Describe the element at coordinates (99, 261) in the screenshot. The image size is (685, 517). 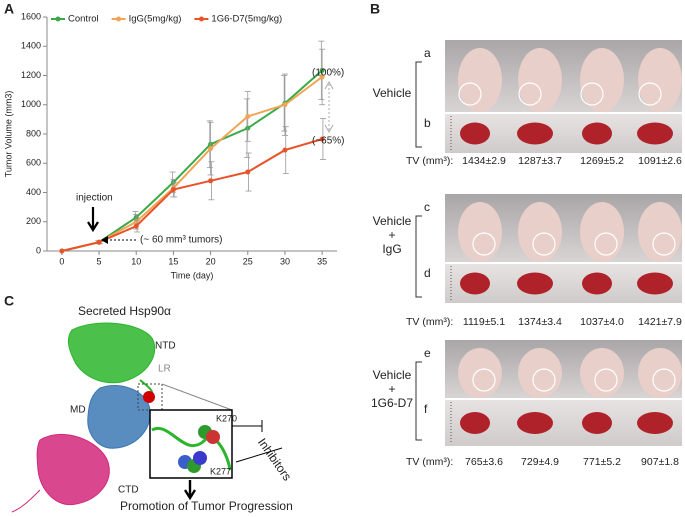
I see `x-tick-label: 5` at that location.